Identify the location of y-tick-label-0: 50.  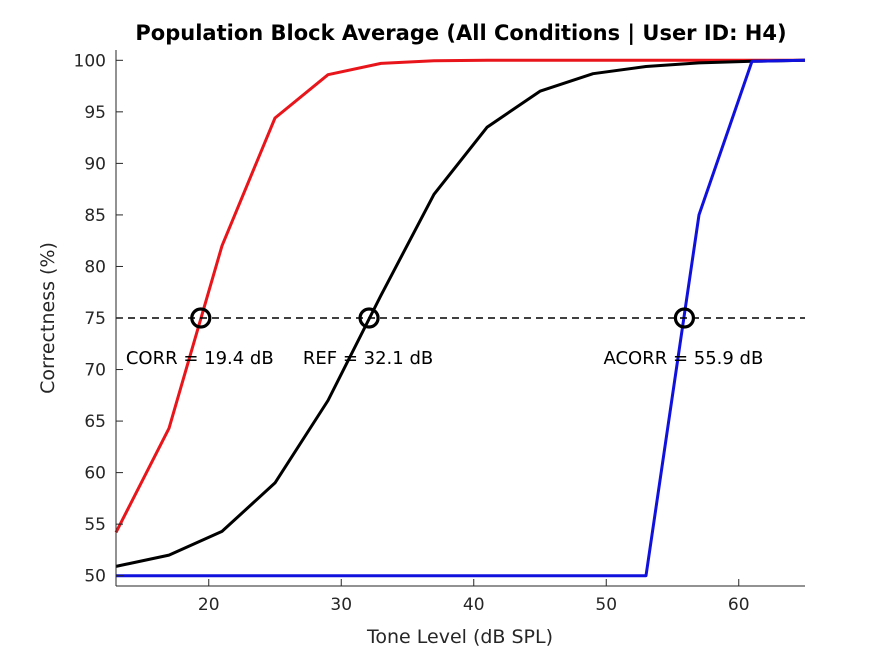
(95, 577).